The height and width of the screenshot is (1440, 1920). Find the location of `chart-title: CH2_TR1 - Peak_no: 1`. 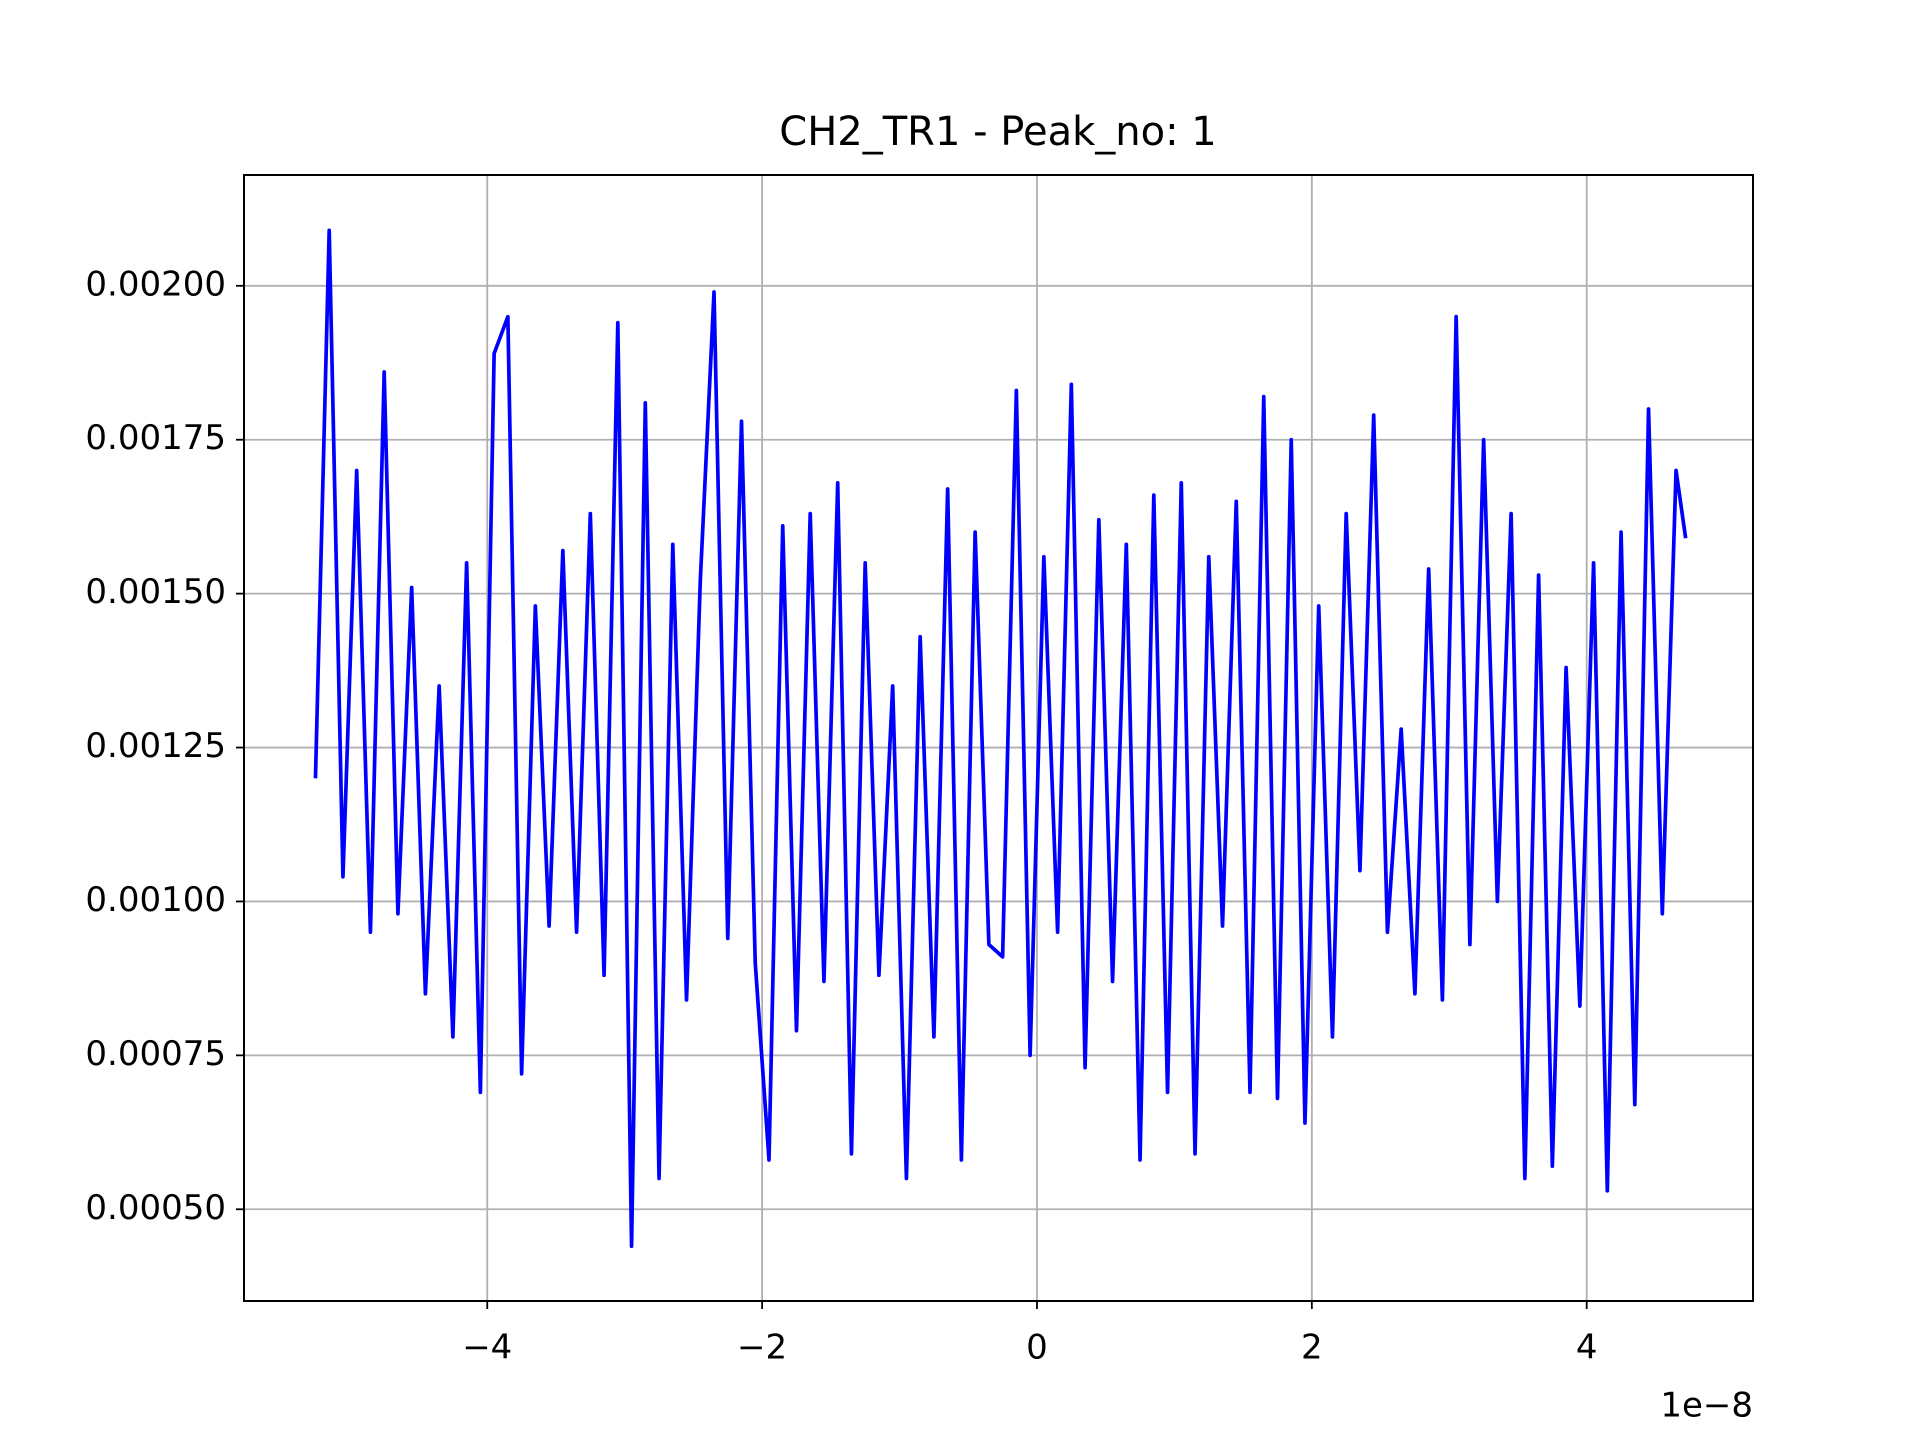

chart-title: CH2_TR1 - Peak_no: 1 is located at coordinates (997, 132).